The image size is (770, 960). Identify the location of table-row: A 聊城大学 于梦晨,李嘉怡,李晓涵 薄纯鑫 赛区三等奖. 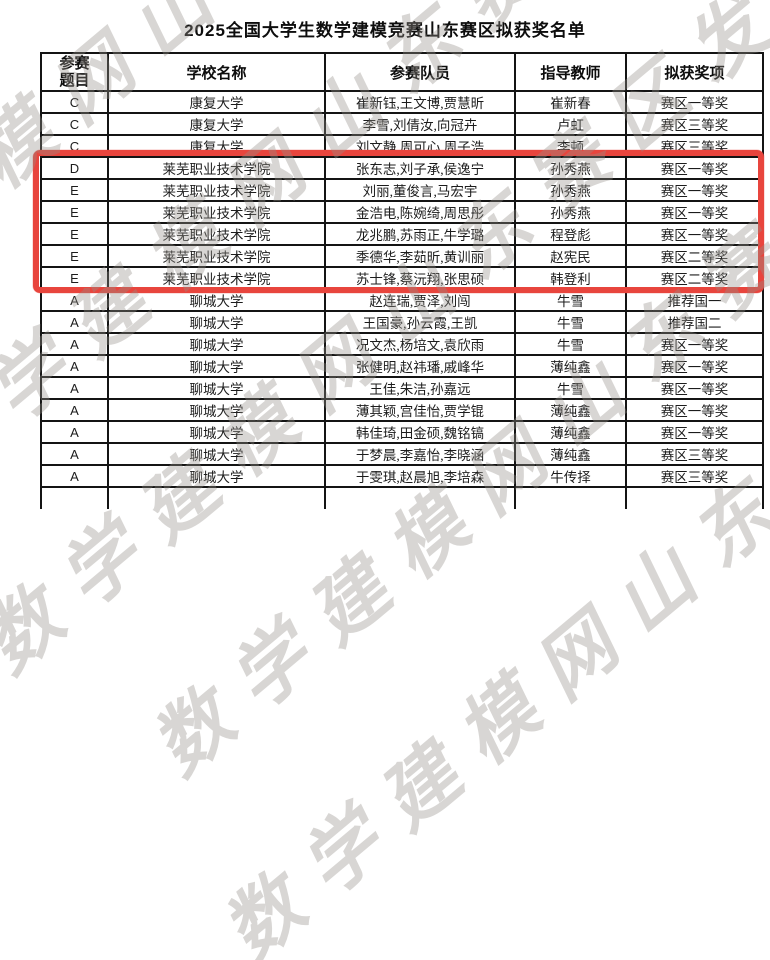
(402, 454).